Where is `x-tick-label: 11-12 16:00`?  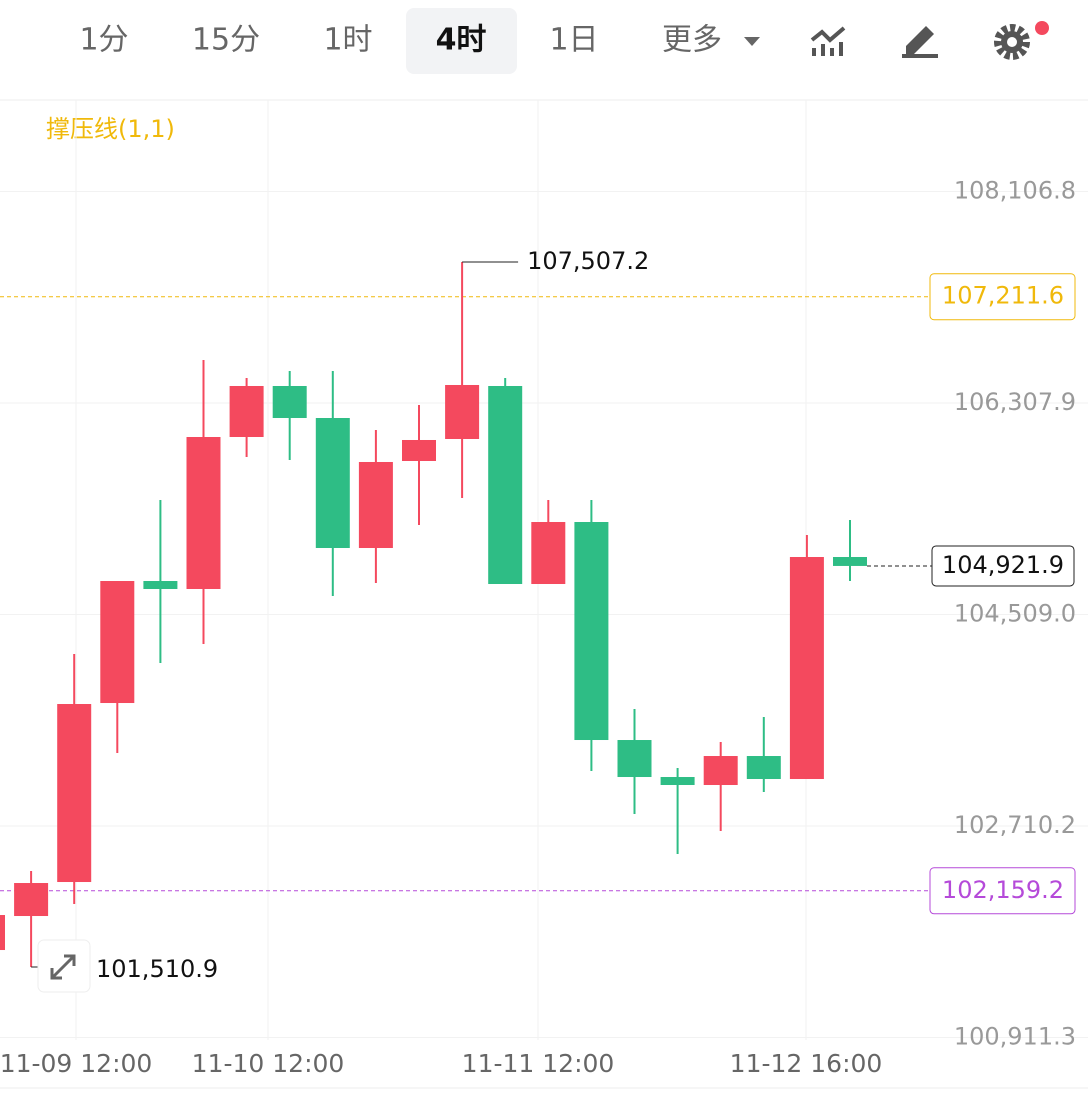 x-tick-label: 11-12 16:00 is located at coordinates (806, 1063).